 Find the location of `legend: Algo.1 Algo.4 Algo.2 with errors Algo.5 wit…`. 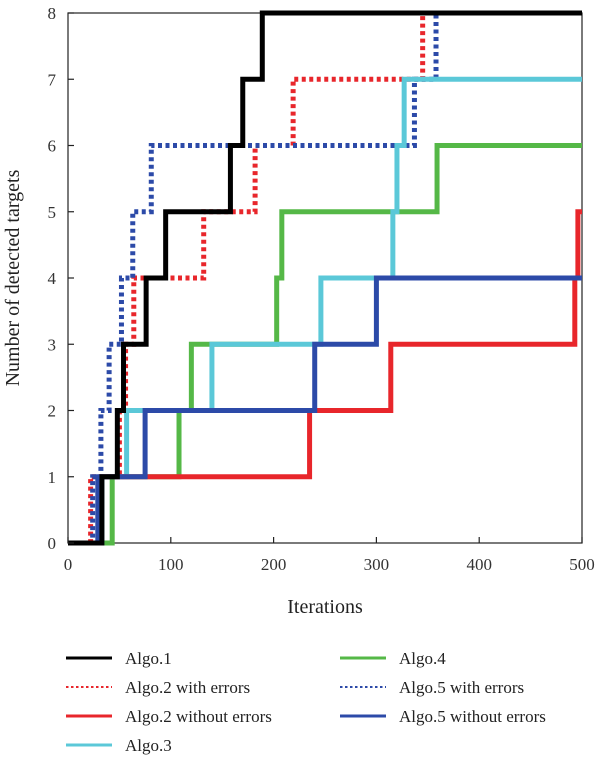

legend: Algo.1 Algo.4 Algo.2 with errors Algo.5 wit… is located at coordinates (306, 702).